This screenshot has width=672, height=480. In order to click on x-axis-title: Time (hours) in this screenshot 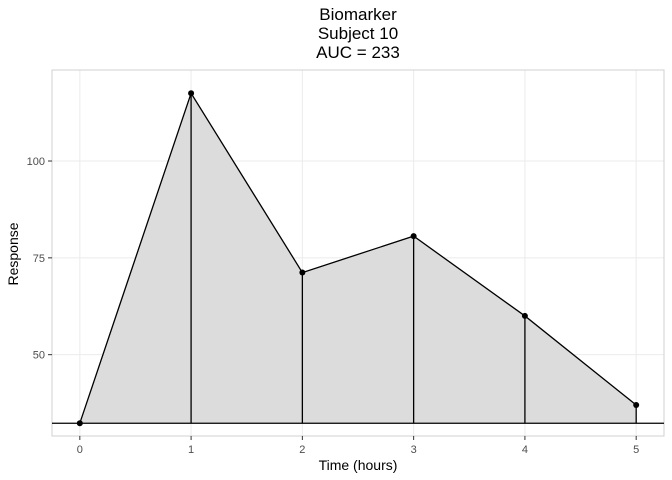, I will do `click(358, 465)`.